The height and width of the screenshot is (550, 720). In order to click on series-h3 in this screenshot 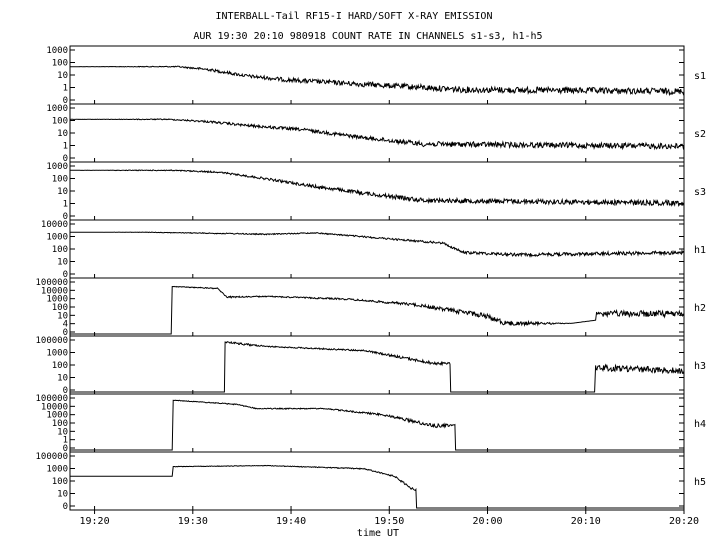, I will do `click(377, 366)`.